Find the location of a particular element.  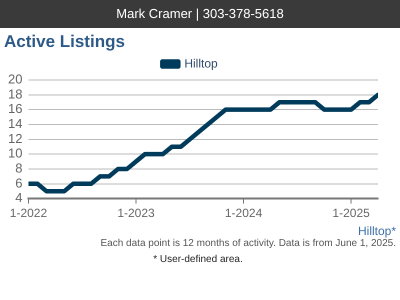

y-tick-label: 14 is located at coordinates (15, 124).